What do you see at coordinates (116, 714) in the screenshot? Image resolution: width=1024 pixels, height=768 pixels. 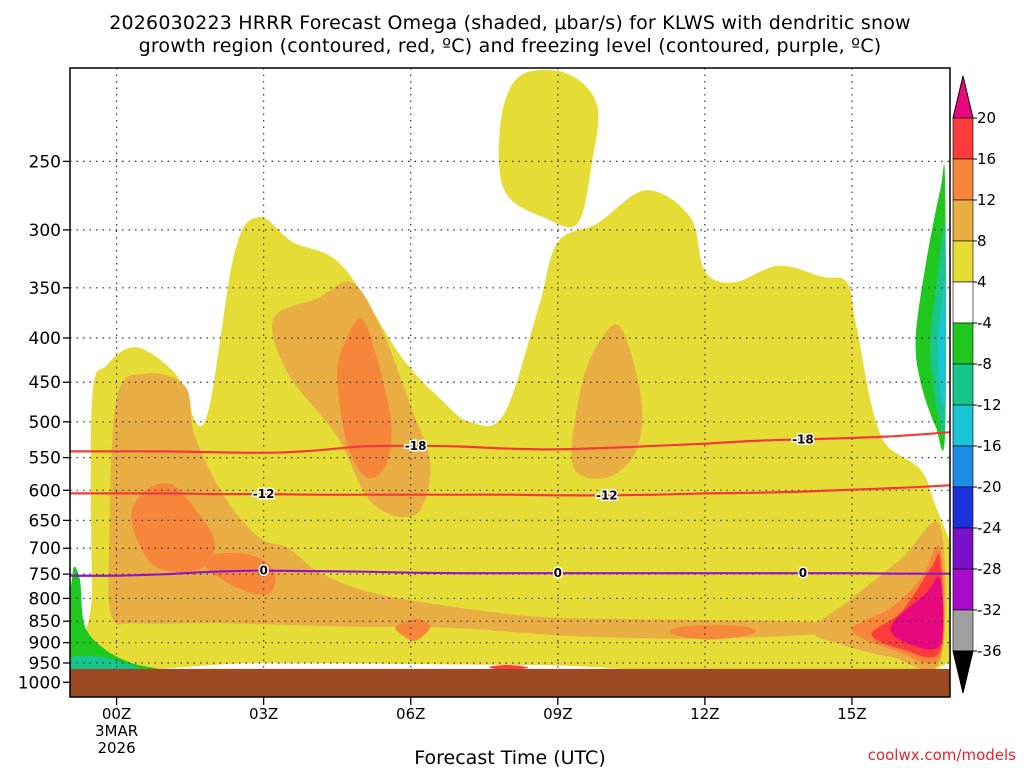 I see `x-tick-label: 00Z` at bounding box center [116, 714].